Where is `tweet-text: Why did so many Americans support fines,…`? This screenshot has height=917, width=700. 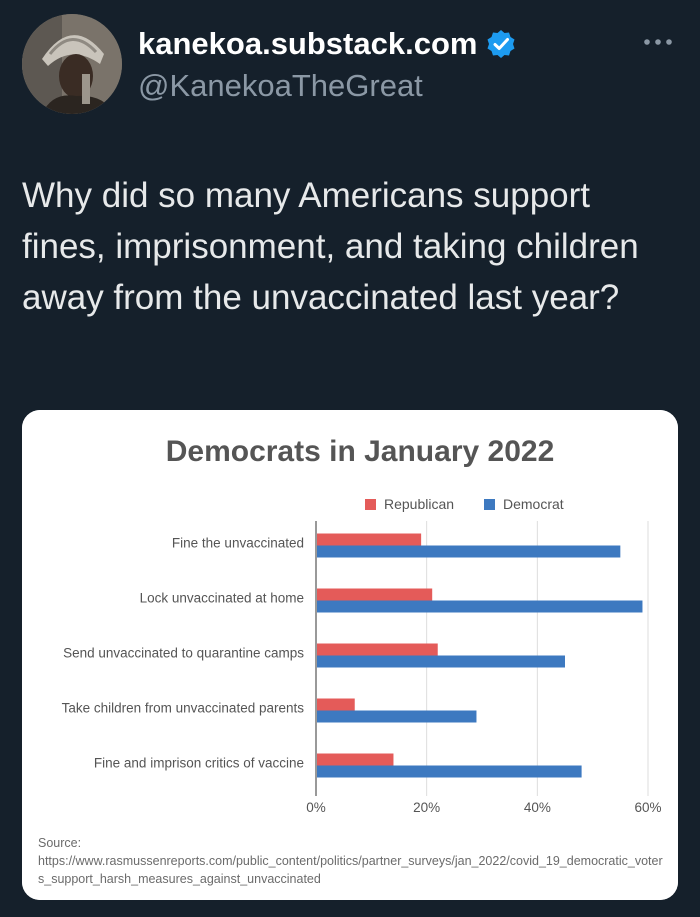 tweet-text: Why did so many Americans support fines,… is located at coordinates (330, 246).